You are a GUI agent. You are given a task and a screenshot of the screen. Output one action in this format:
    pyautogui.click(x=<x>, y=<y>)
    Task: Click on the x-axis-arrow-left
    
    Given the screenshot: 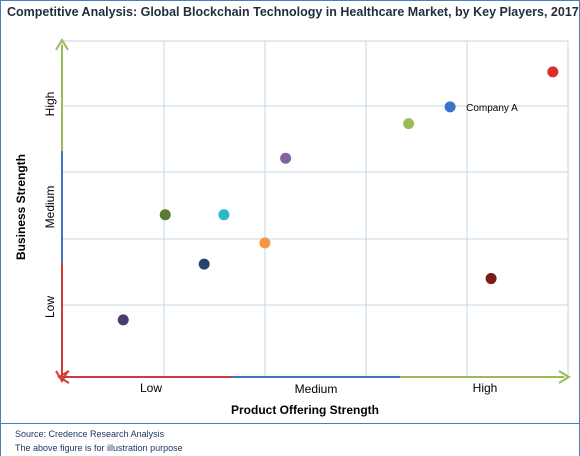 What is the action you would take?
    pyautogui.click(x=63, y=377)
    